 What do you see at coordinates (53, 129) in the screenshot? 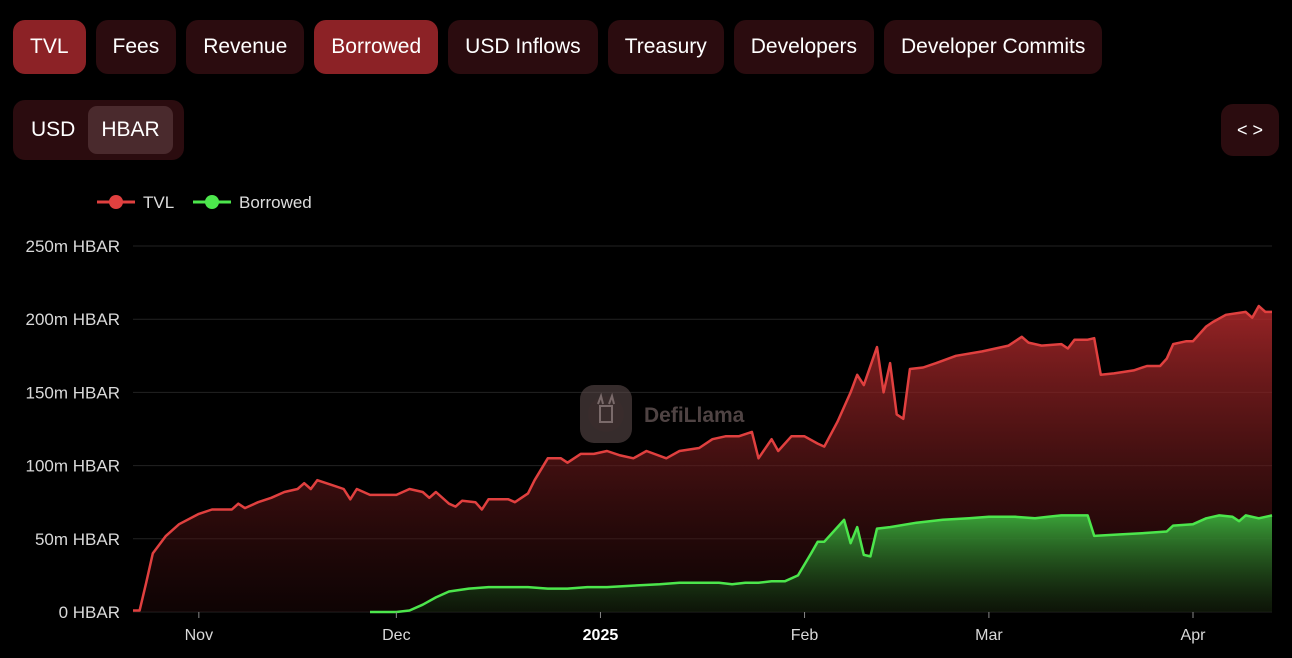
I see `usd-toggle-button: USD` at bounding box center [53, 129].